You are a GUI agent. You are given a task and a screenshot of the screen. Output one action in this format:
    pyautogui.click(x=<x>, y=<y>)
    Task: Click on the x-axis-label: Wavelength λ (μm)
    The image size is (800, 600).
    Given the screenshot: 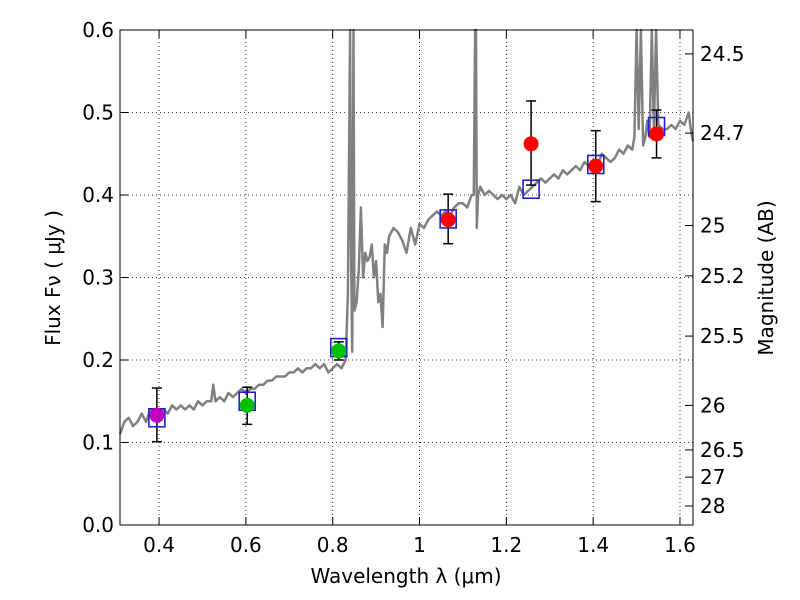 What is the action you would take?
    pyautogui.click(x=405, y=576)
    